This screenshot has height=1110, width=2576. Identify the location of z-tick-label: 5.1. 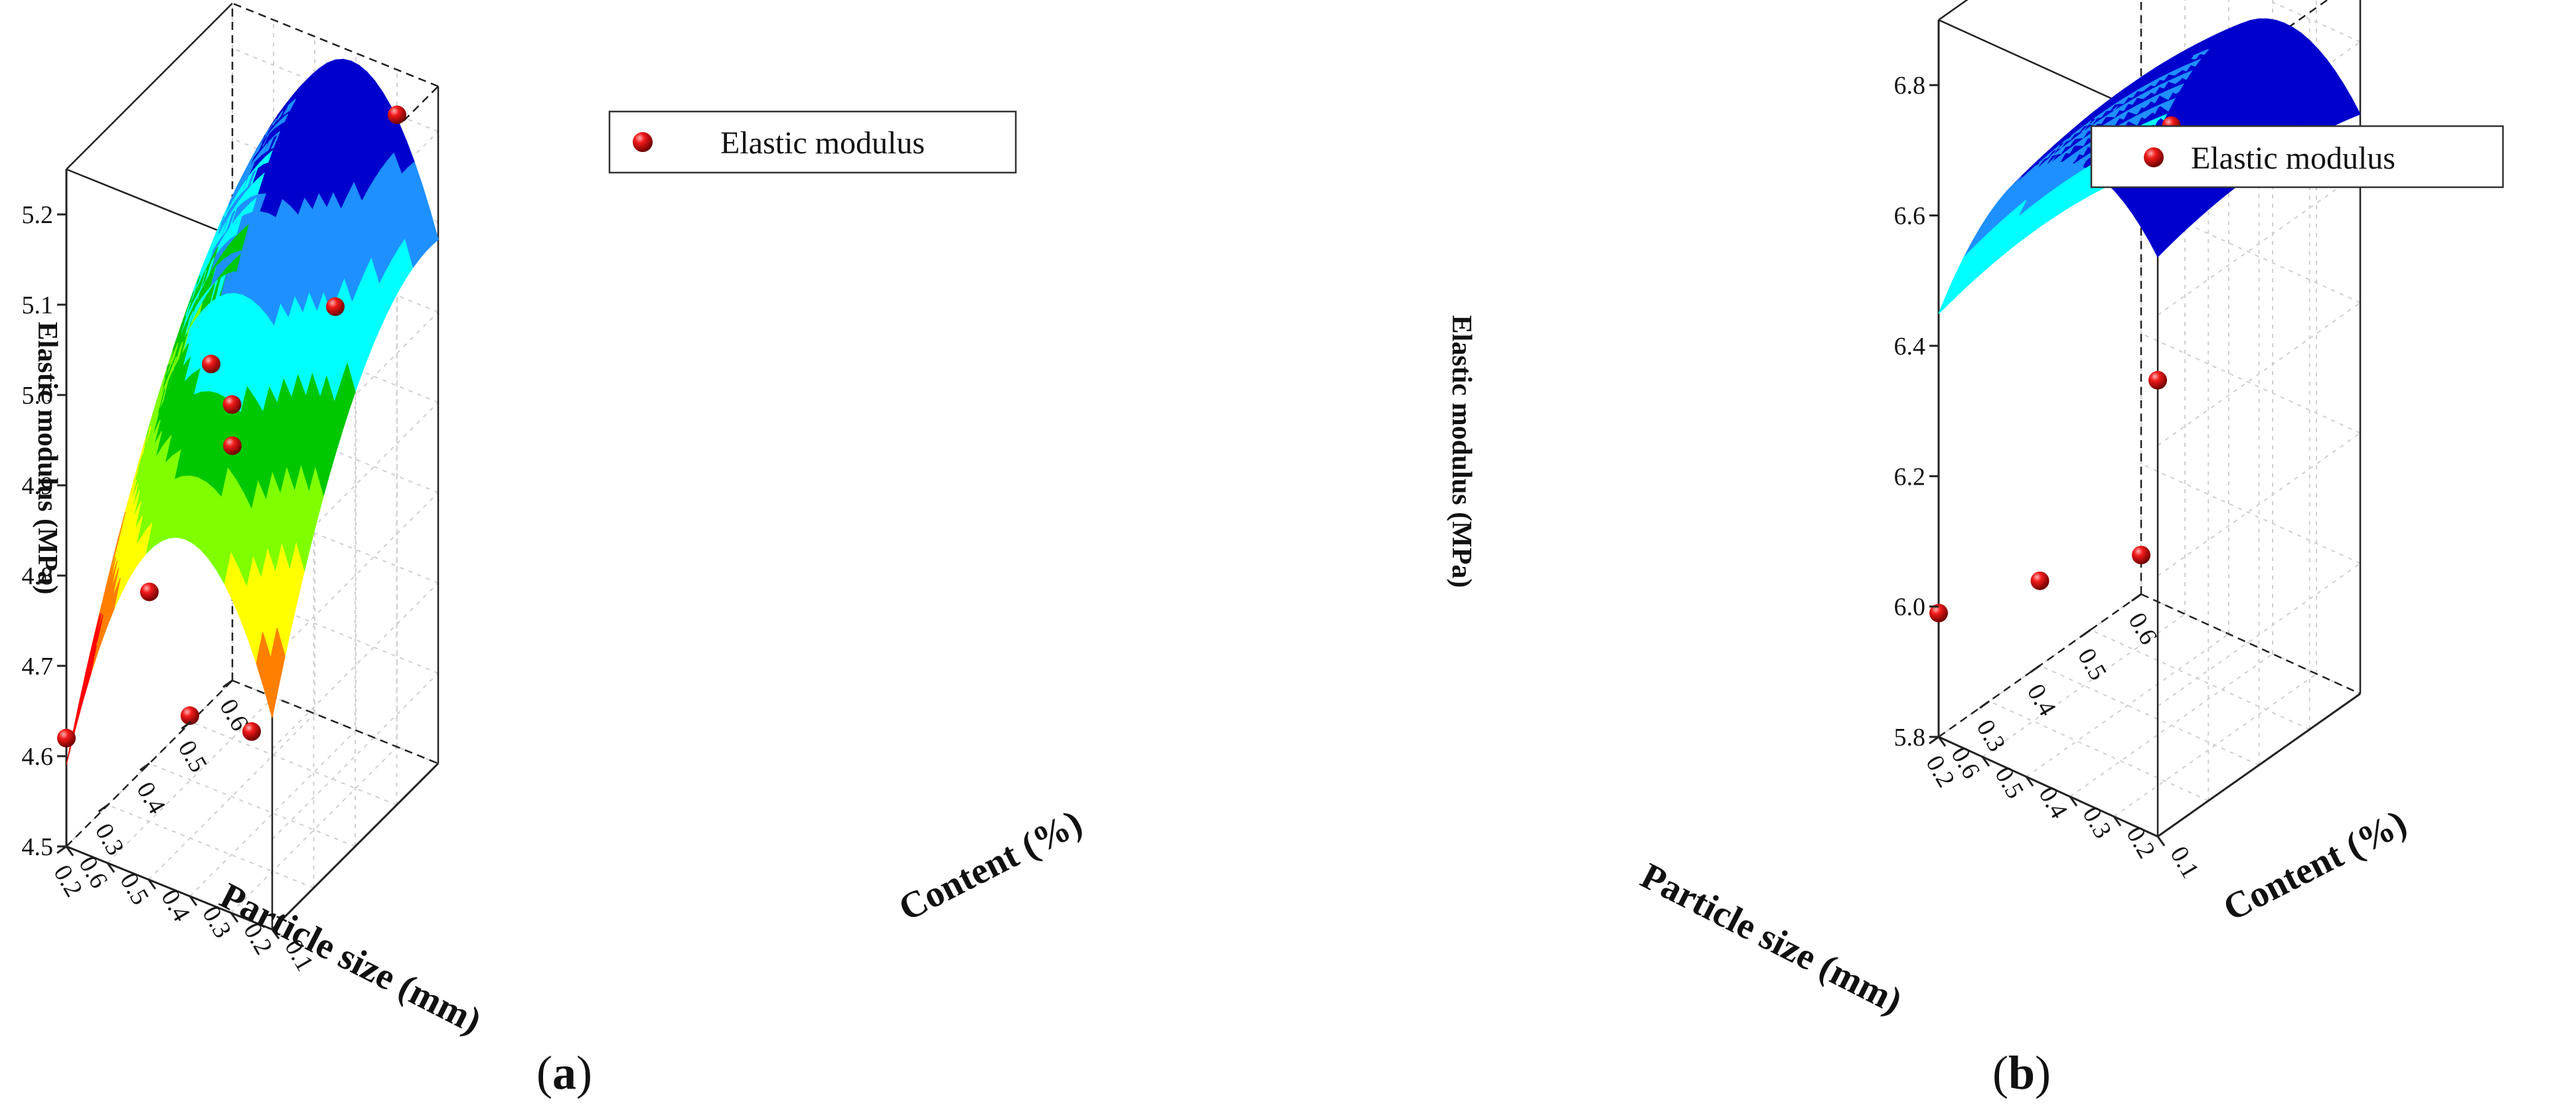
(38, 305).